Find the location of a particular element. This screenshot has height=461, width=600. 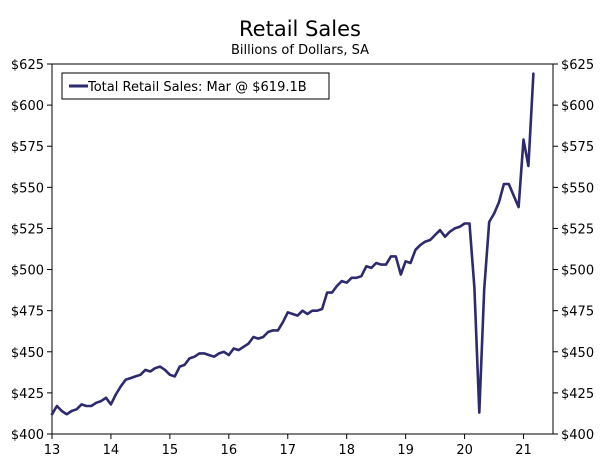

y-tick-label-left: $400 is located at coordinates (27, 435).